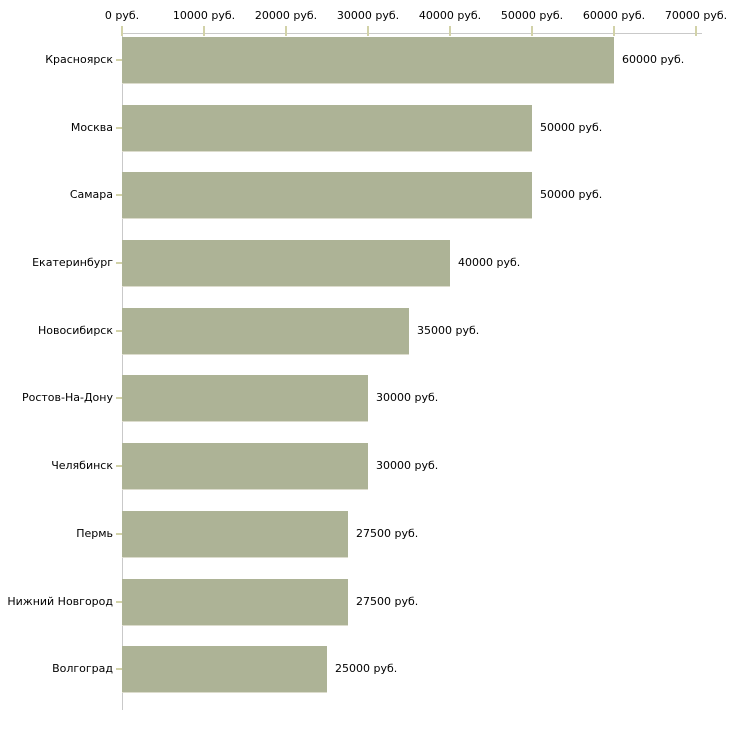 This screenshot has width=730, height=730. Describe the element at coordinates (286, 15) in the screenshot. I see `x-tick-label: 20000 руб.` at that location.